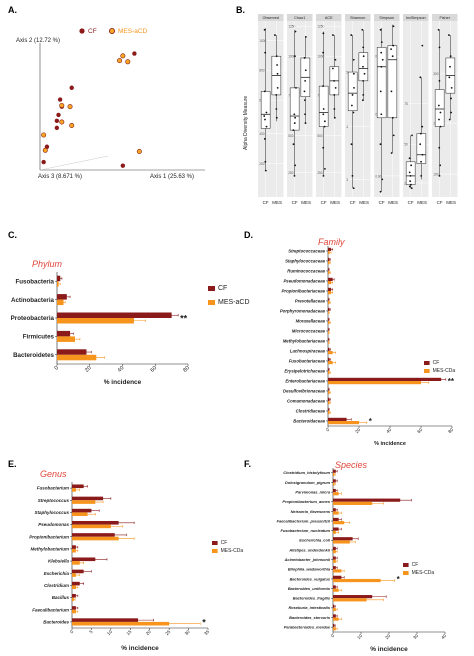 This screenshot has height=656, width=474. I want to click on x-tick-label: CF, so click(382, 202).